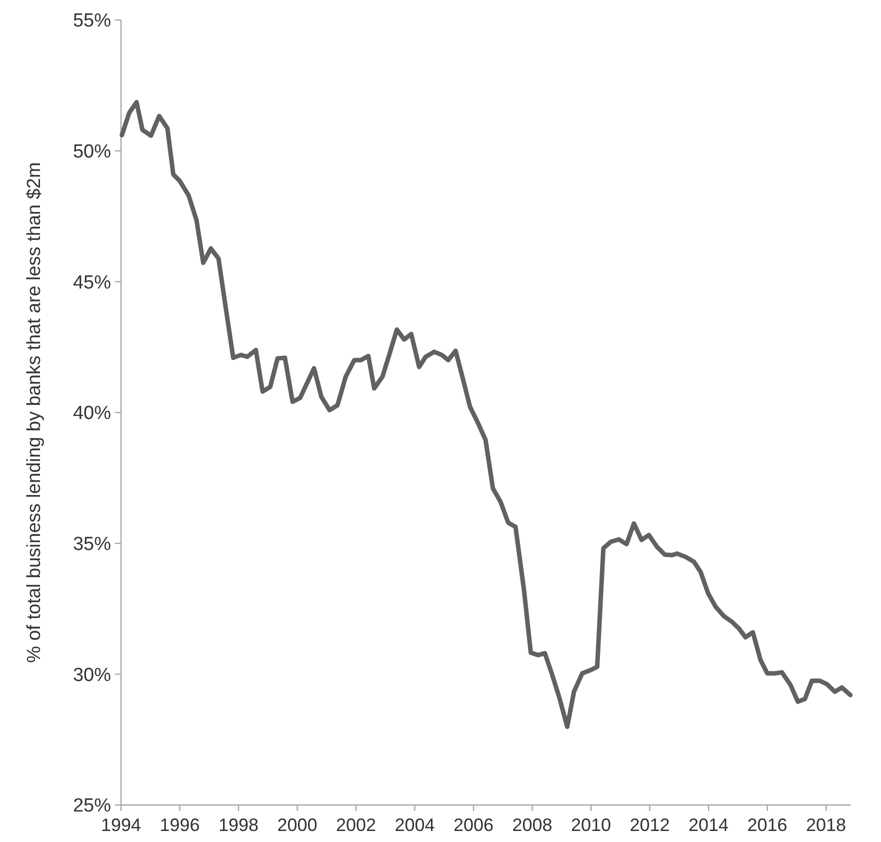  What do you see at coordinates (34, 412) in the screenshot?
I see `y-axis-title: % of total business lending by banks that are less than $2m` at bounding box center [34, 412].